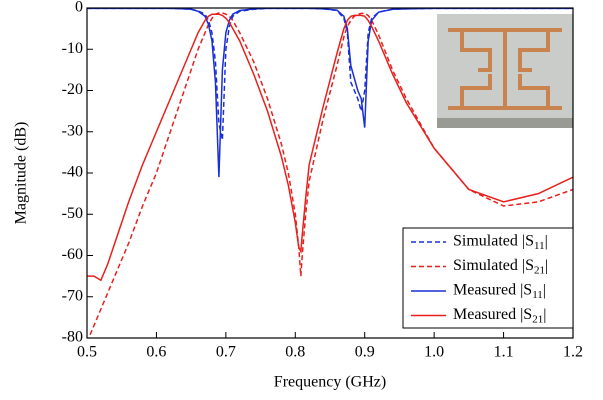 The width and height of the screenshot is (603, 400). What do you see at coordinates (72, 337) in the screenshot?
I see `y-tick-label: -80` at bounding box center [72, 337].